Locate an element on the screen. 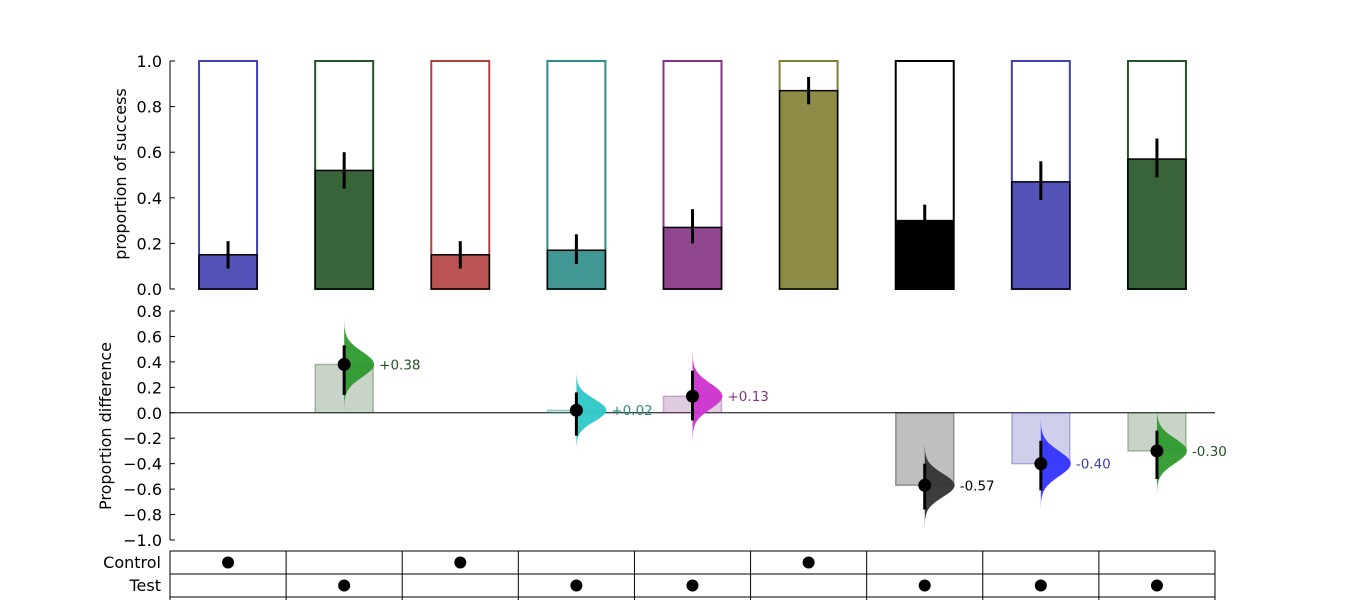  mid-y-tick-label: −0.4 is located at coordinates (142, 464).